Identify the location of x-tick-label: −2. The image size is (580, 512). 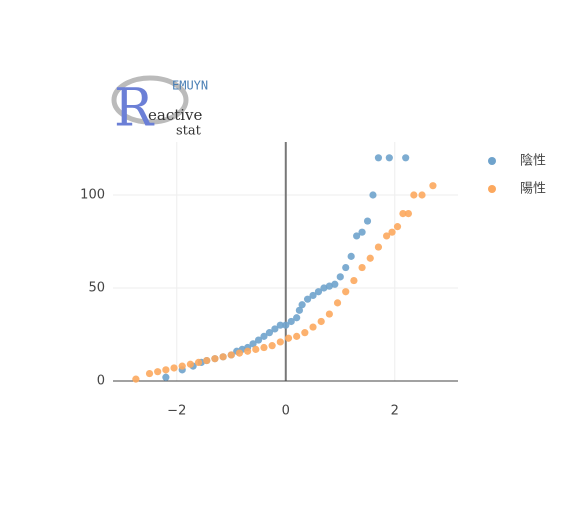
(176, 411).